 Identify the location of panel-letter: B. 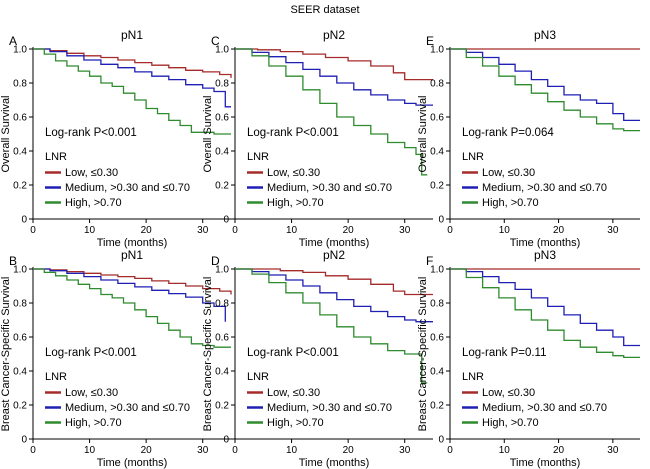
(13, 261).